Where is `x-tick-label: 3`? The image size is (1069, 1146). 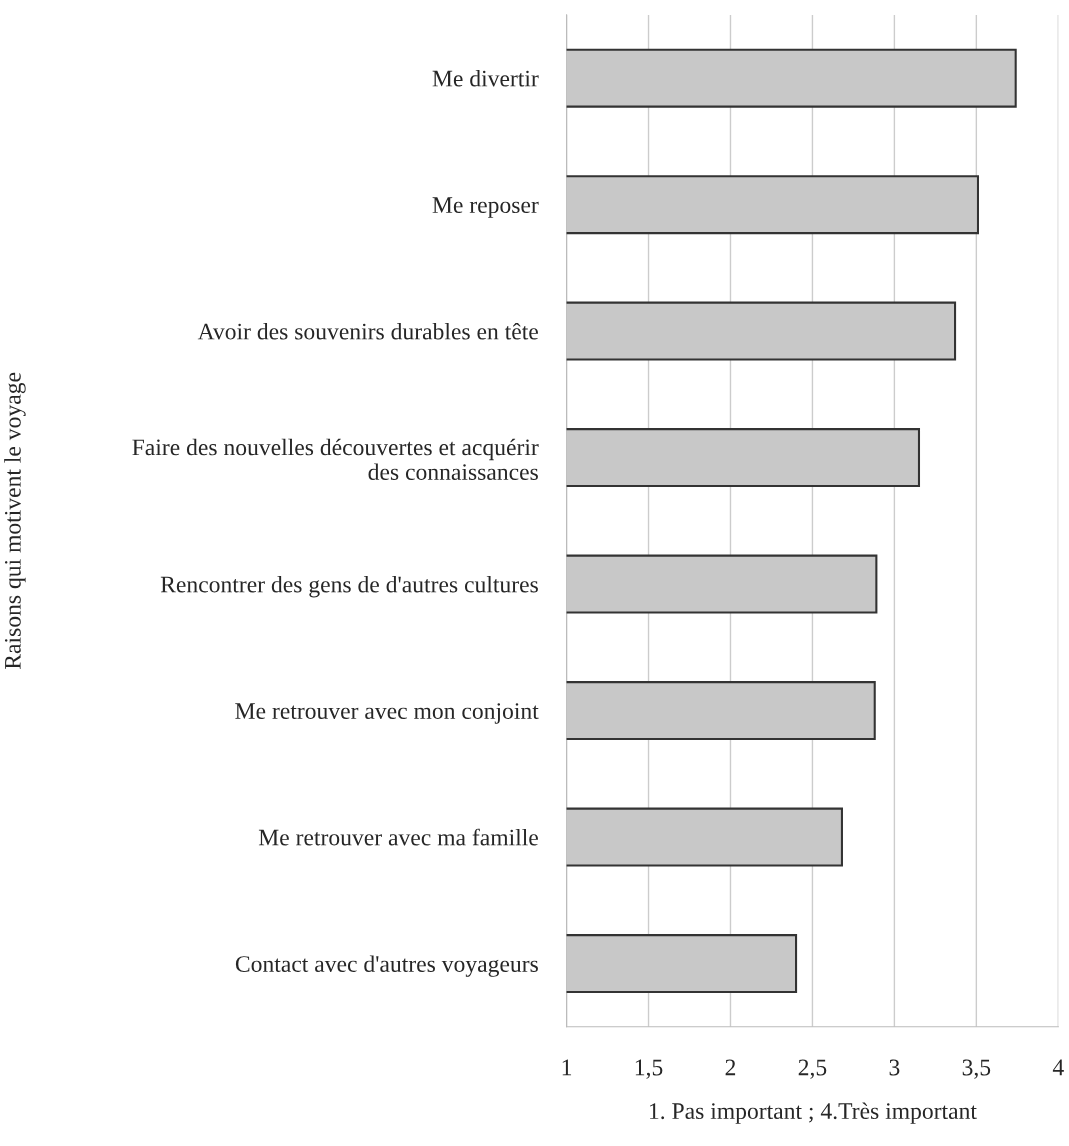
x-tick-label: 3 is located at coordinates (894, 1067).